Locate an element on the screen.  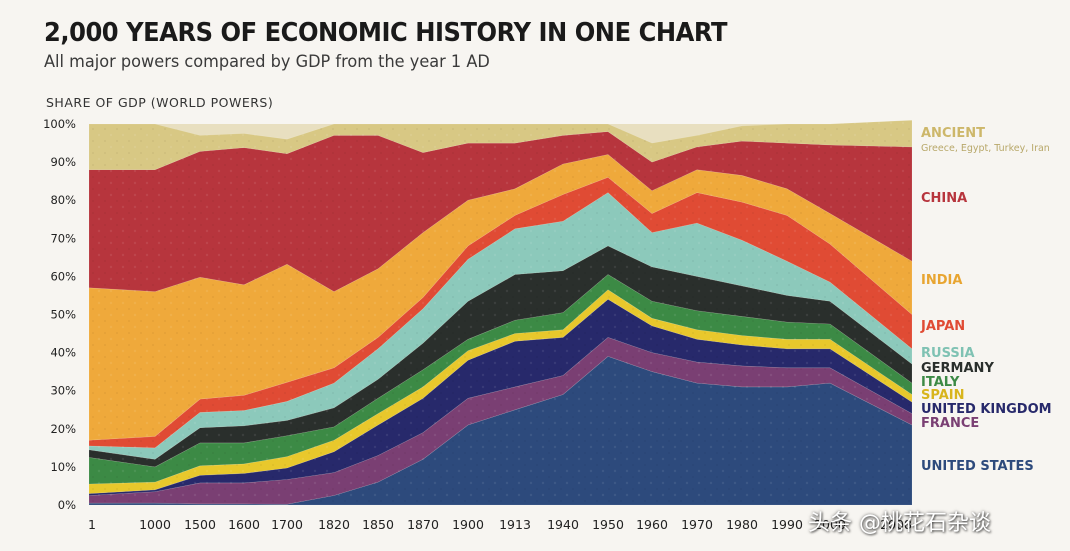
y-tick-label: 10% is located at coordinates (63, 467).